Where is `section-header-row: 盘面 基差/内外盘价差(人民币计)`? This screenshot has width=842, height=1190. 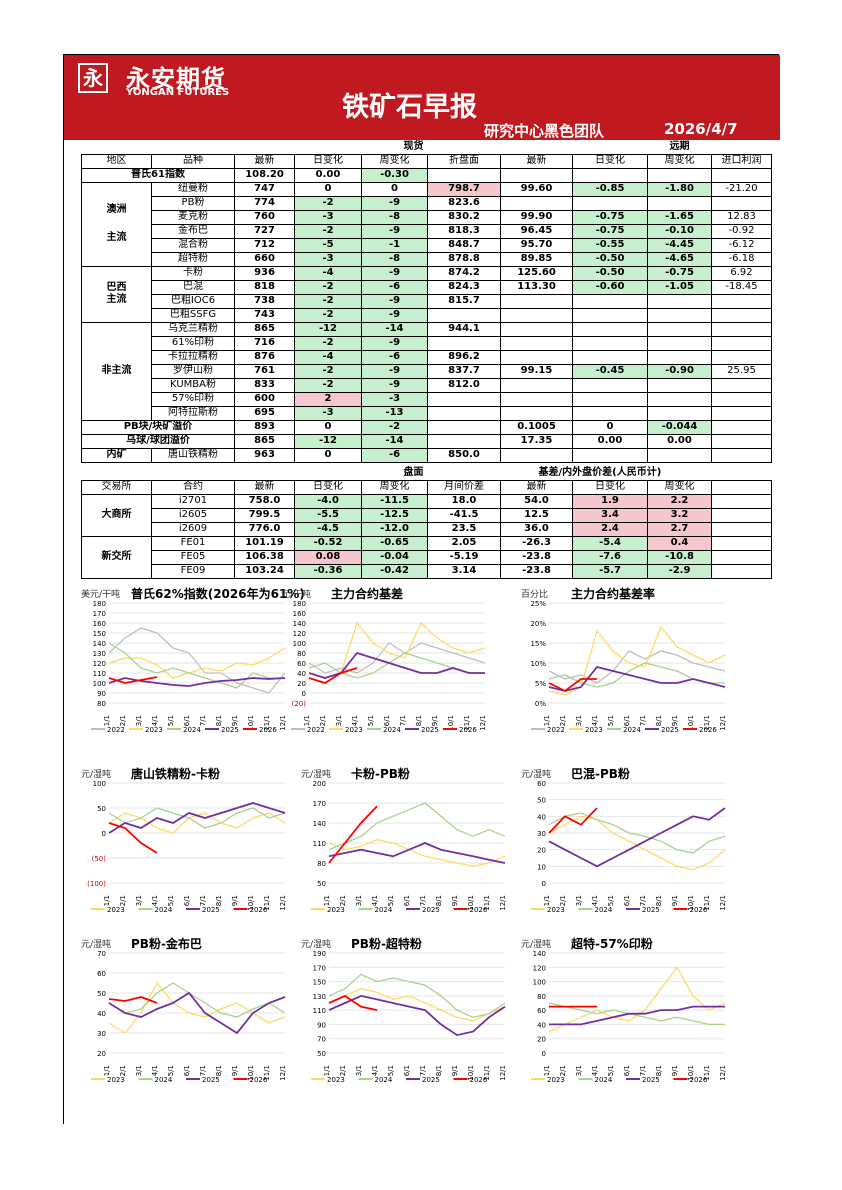
section-header-row: 盘面 基差/内外盘价差(人民币计) is located at coordinates (427, 473).